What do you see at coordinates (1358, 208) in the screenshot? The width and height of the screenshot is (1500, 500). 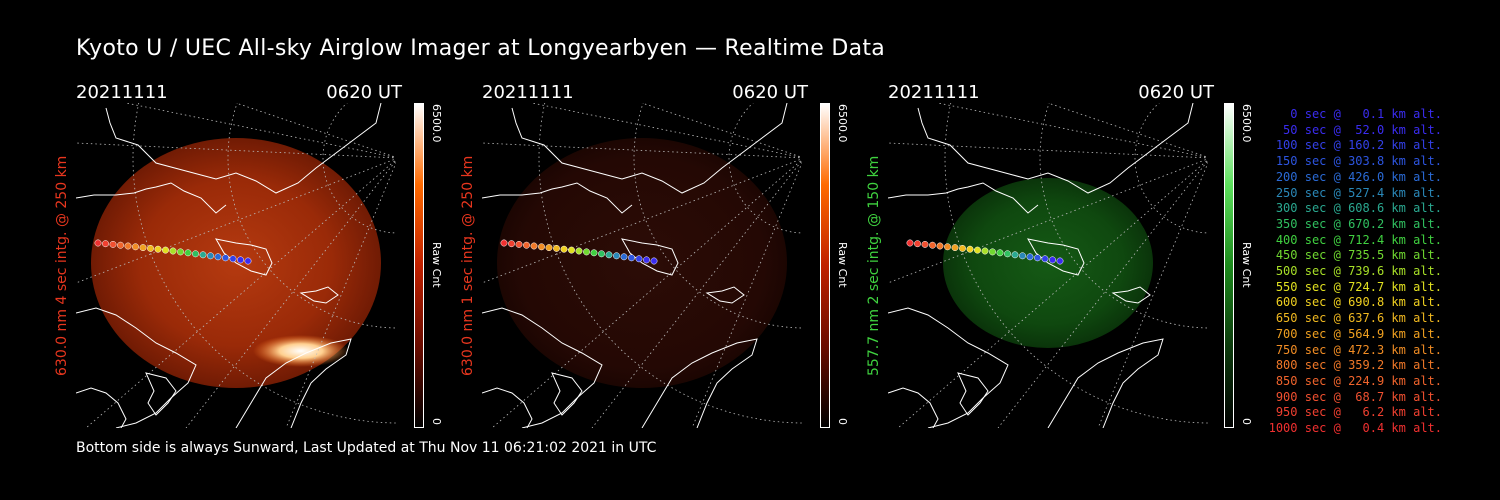 I see `legend-row: 300 sec @ 608.6 km alt.` at bounding box center [1358, 208].